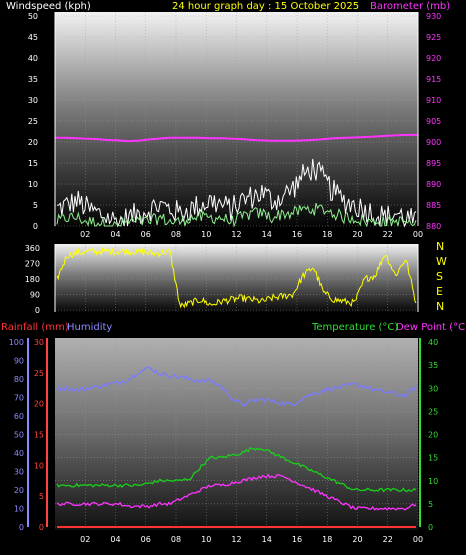  I want to click on wind-y-tick-label: 20, so click(33, 142).